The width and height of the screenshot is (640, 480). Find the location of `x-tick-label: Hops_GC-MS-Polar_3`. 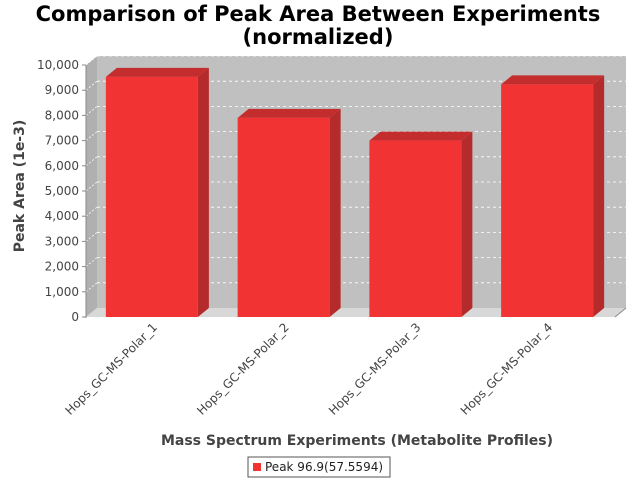

x-tick-label: Hops_GC-MS-Polar_3 is located at coordinates (375, 369).